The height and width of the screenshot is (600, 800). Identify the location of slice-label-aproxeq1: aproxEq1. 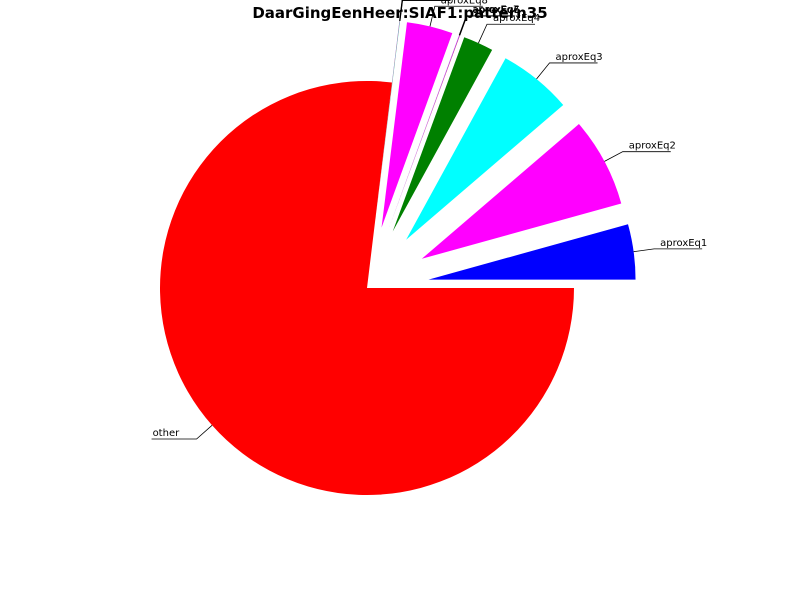
(683, 243).